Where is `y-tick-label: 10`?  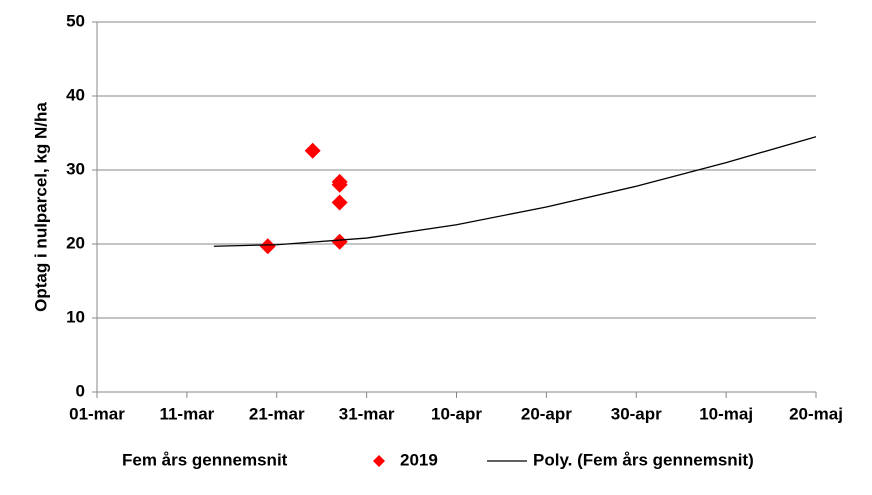
y-tick-label: 10 is located at coordinates (75, 316).